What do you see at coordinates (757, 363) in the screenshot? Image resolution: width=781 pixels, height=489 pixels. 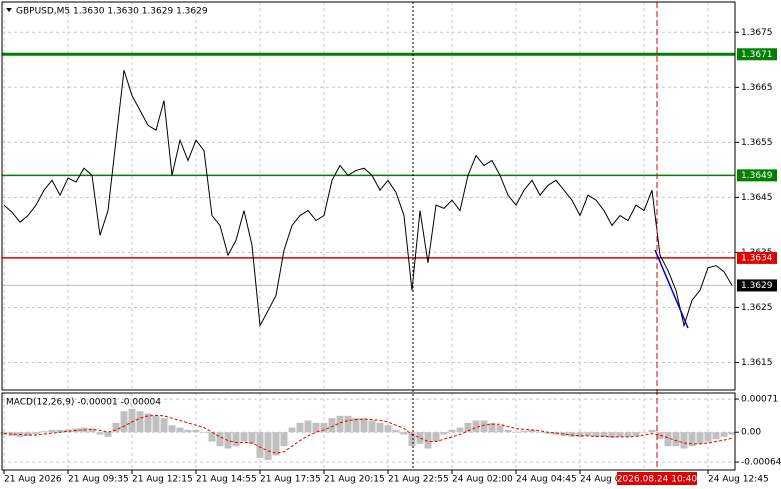 I see `y-tick-label: 1.3615` at bounding box center [757, 363].